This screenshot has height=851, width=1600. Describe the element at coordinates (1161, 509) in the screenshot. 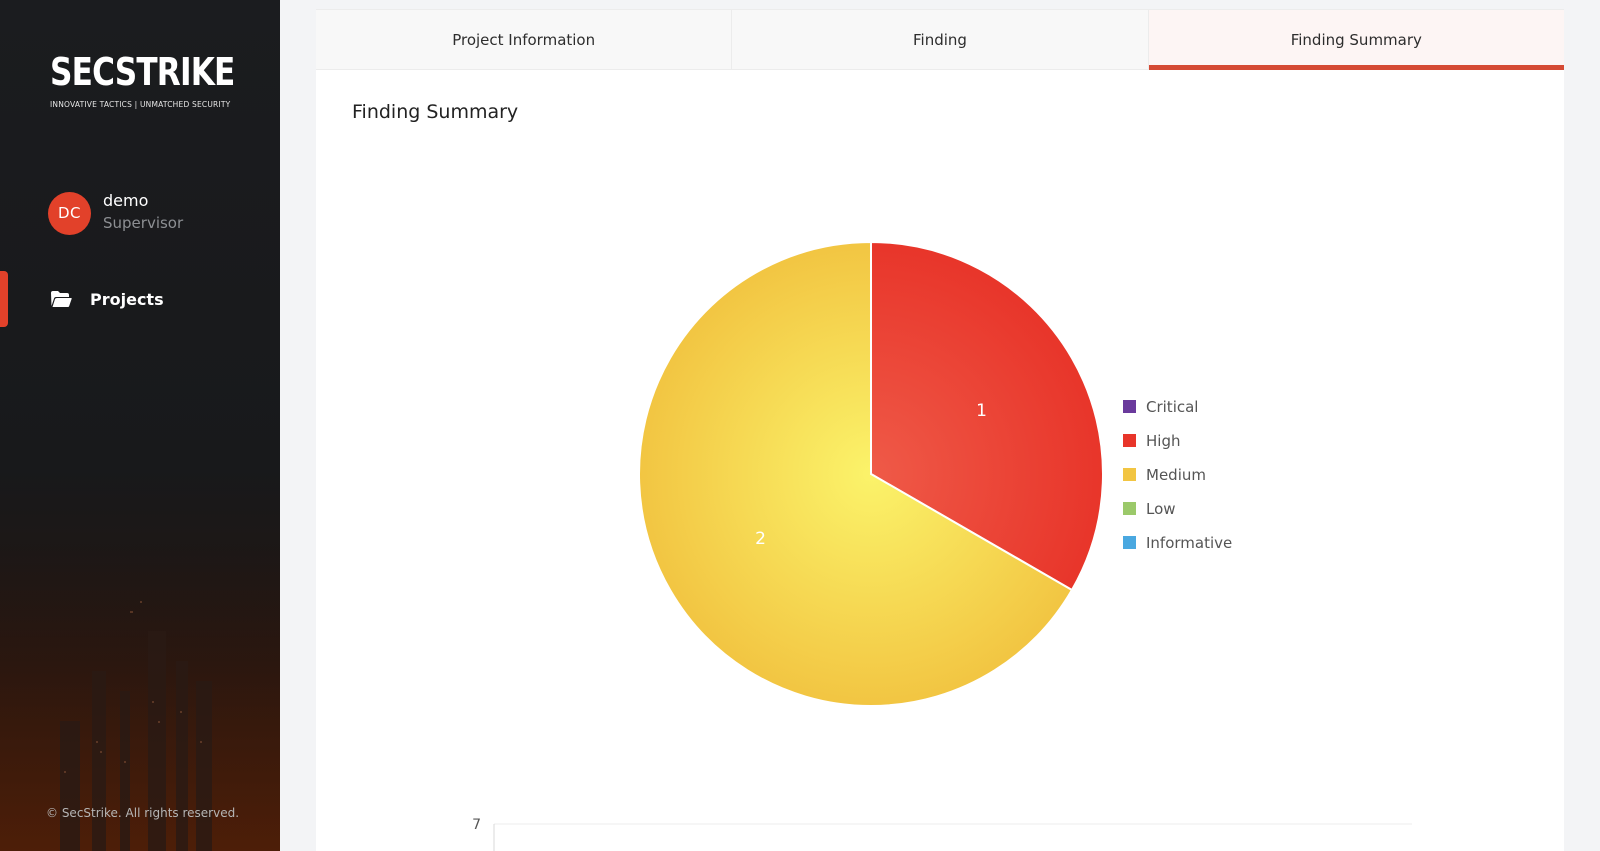

I see `legend-label-low: Low` at that location.